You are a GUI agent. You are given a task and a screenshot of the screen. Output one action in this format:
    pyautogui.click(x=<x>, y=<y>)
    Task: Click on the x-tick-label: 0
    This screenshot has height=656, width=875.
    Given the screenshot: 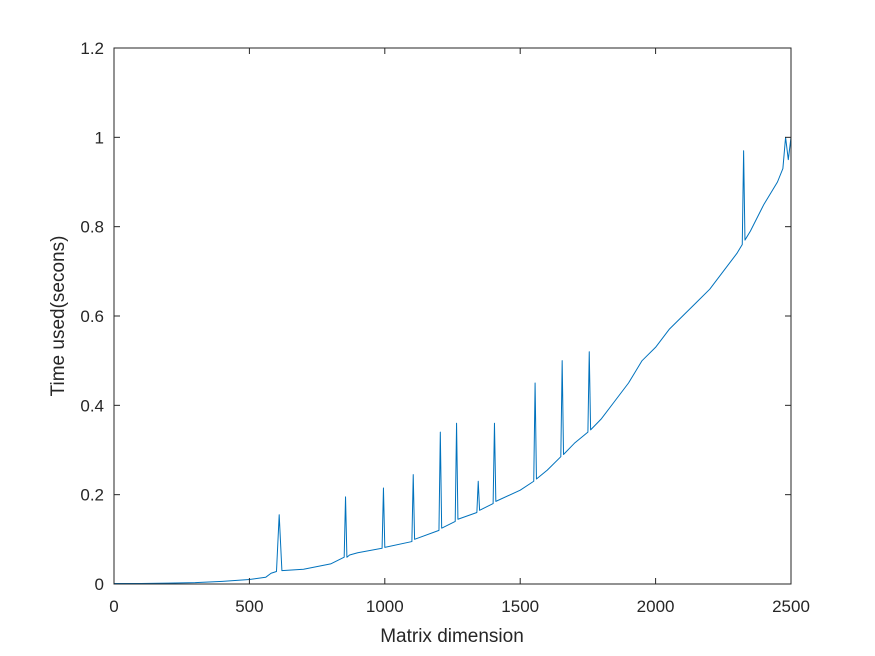 What is the action you would take?
    pyautogui.click(x=113, y=606)
    